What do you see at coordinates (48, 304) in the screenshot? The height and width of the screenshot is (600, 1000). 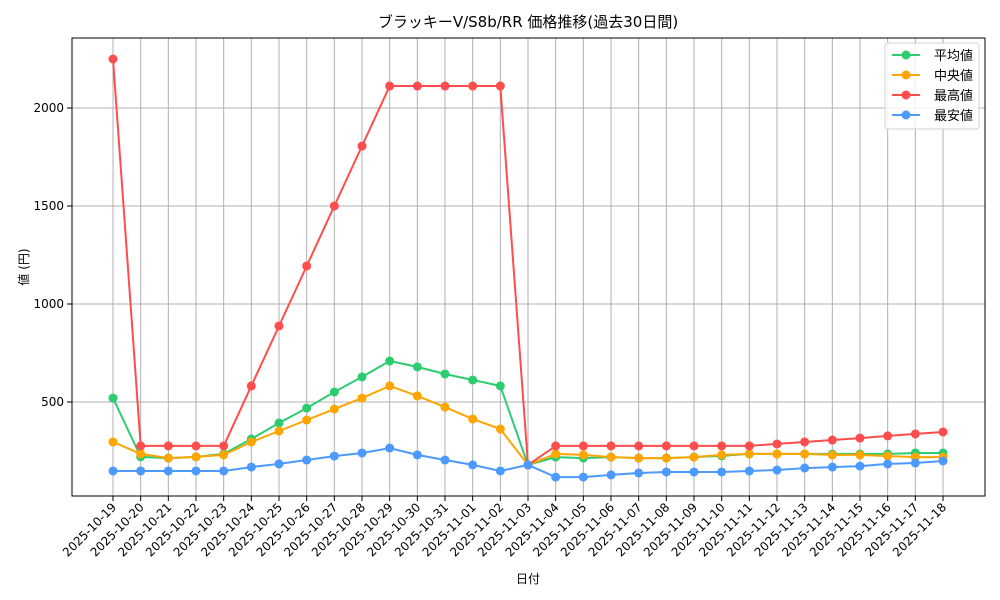 I see `y-tick-label: 1000` at bounding box center [48, 304].